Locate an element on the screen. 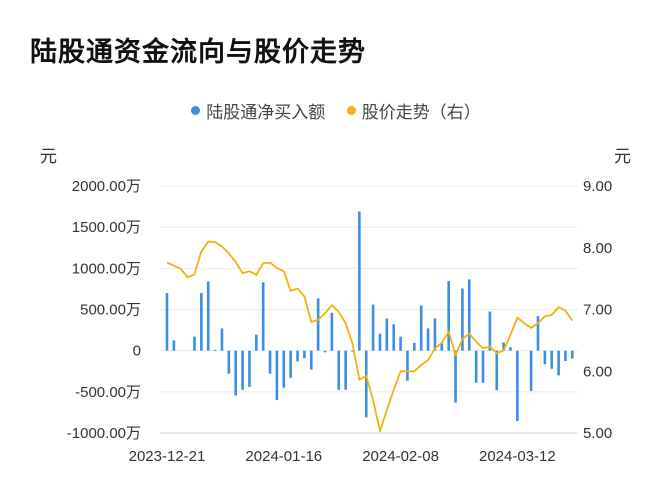 This screenshot has height=500, width=672. x-tick-label: 2023-12-21 is located at coordinates (167, 456).